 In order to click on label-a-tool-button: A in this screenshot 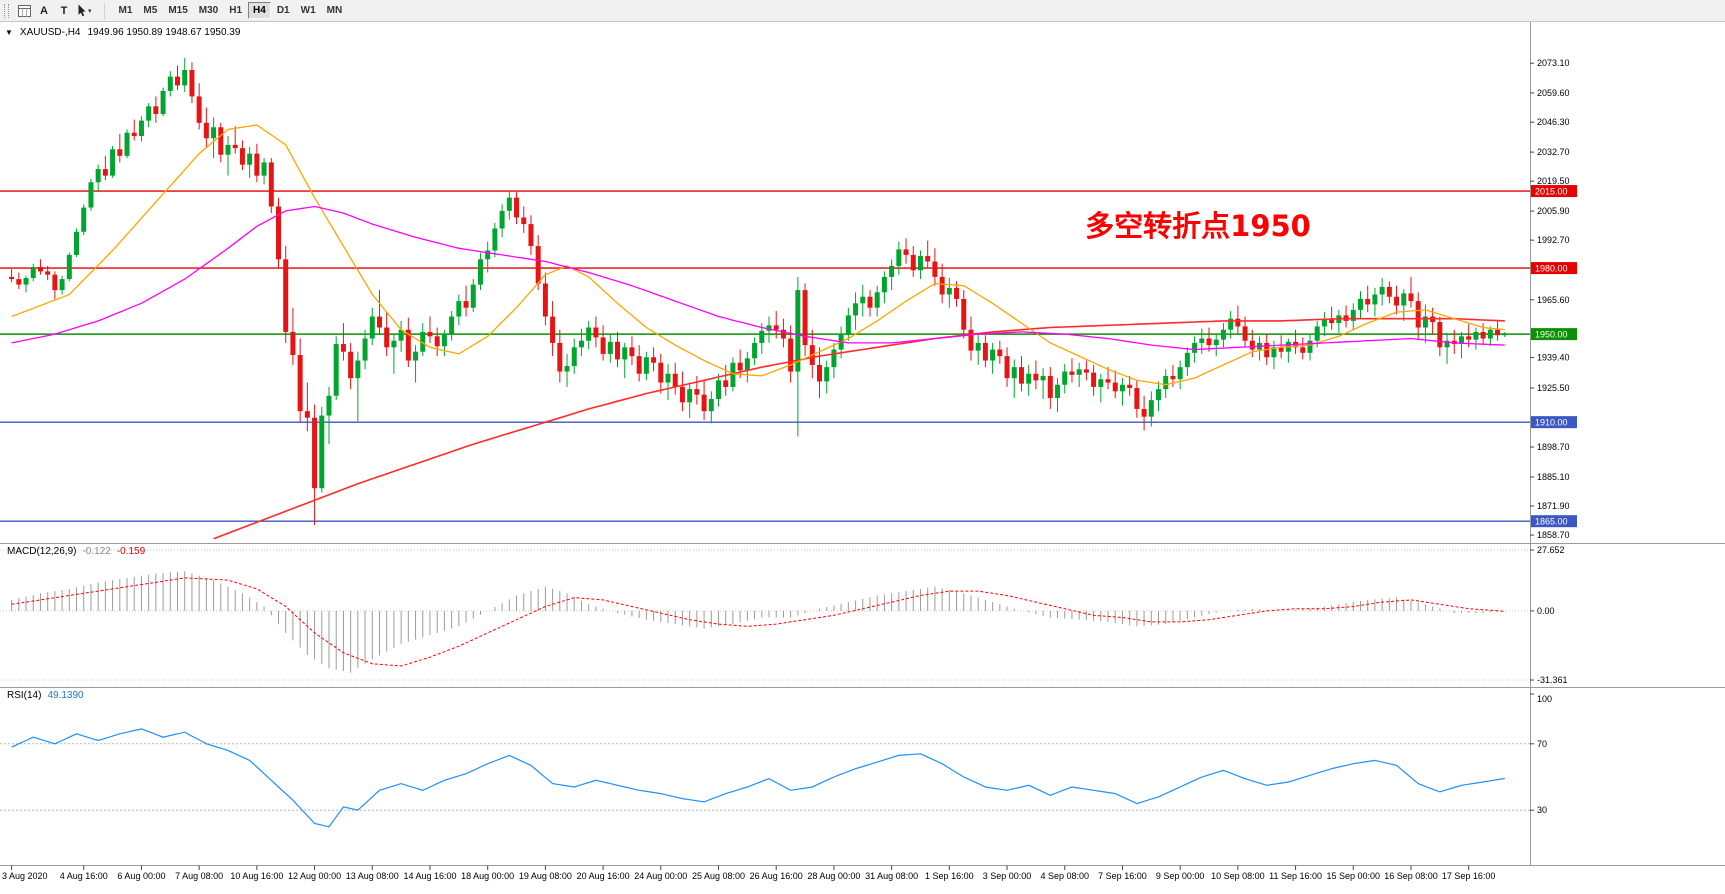, I will do `click(44, 11)`.